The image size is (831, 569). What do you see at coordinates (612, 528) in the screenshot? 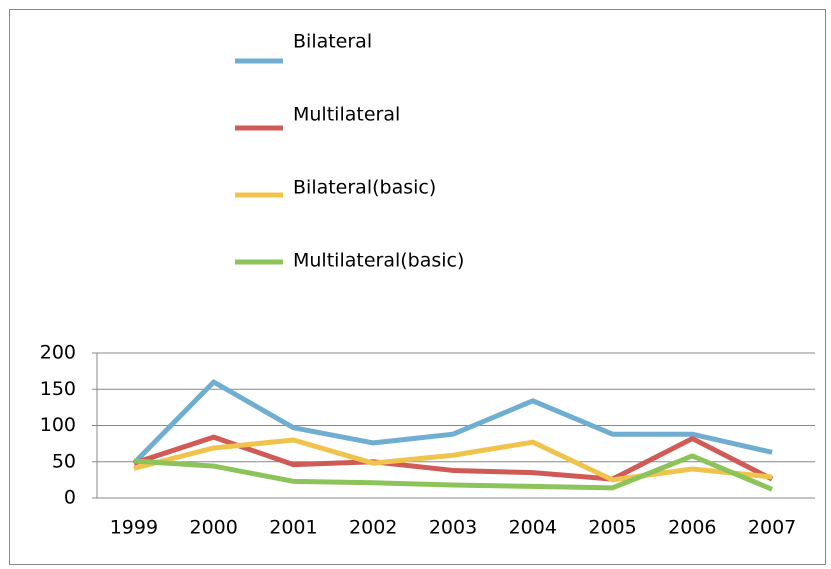
I see `x-tick-label: 2005` at bounding box center [612, 528].